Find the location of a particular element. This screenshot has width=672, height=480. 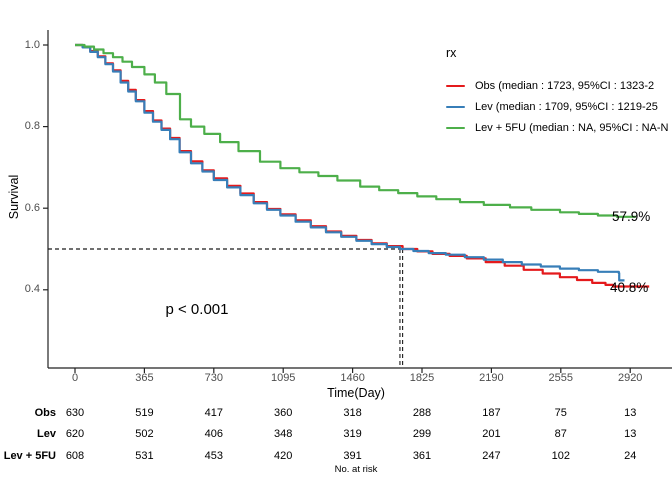

risk-value: 406 is located at coordinates (213, 434).